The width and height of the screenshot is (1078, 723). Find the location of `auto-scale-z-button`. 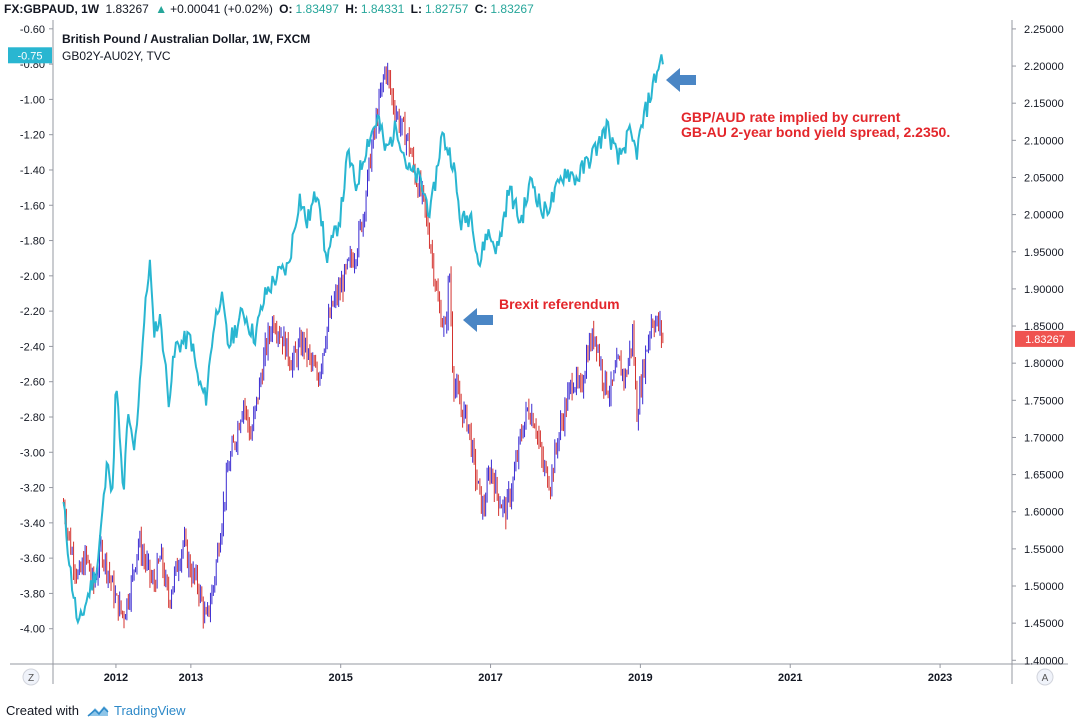

auto-scale-z-button is located at coordinates (31, 677).